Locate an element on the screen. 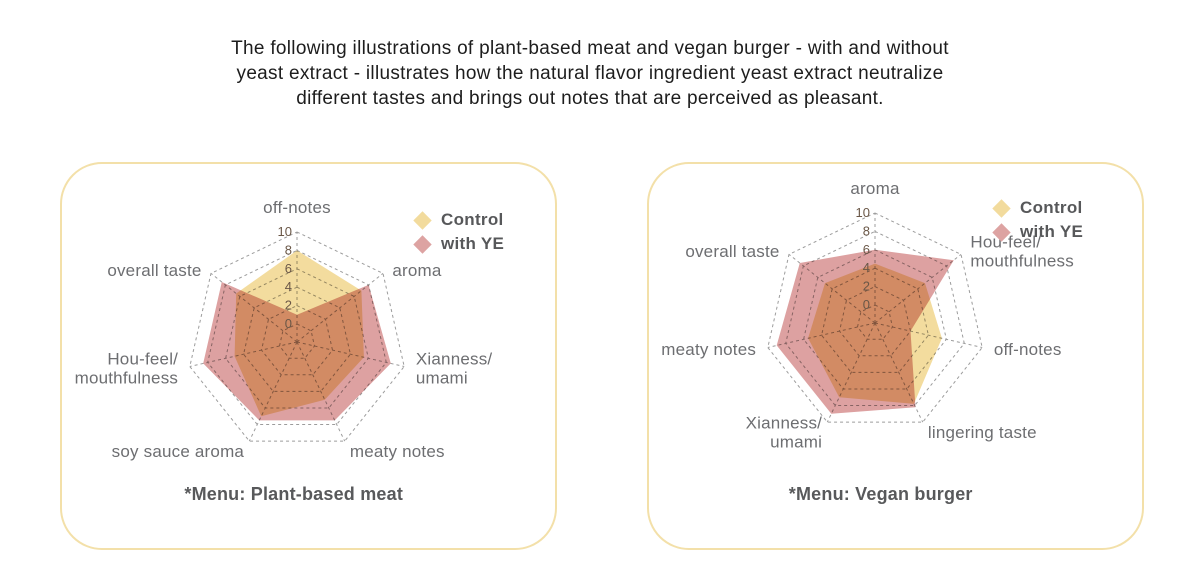  svg-text: lingering taste is located at coordinates (982, 432).